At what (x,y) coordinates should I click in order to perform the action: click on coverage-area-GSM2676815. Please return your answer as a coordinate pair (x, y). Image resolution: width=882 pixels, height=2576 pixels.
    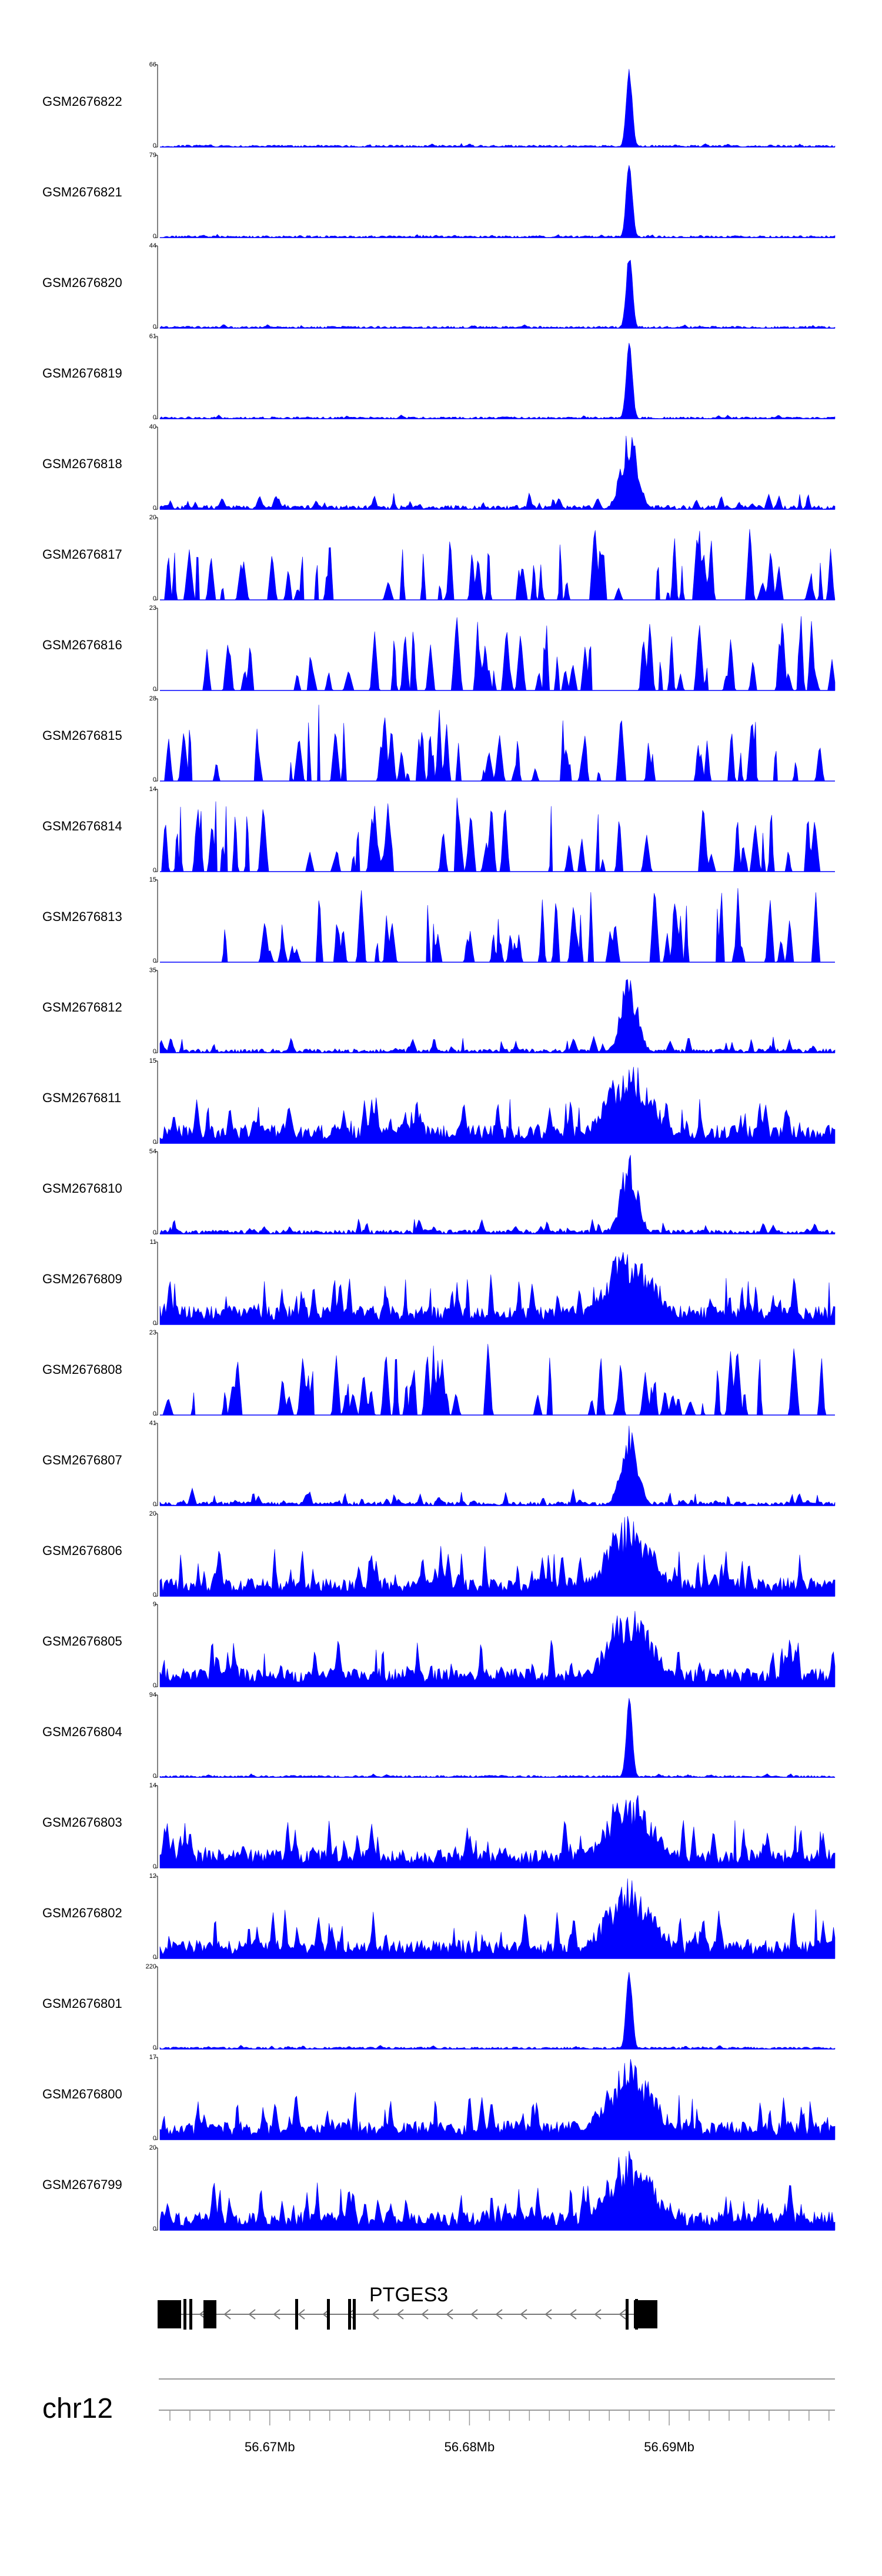
    Looking at the image, I should click on (497, 743).